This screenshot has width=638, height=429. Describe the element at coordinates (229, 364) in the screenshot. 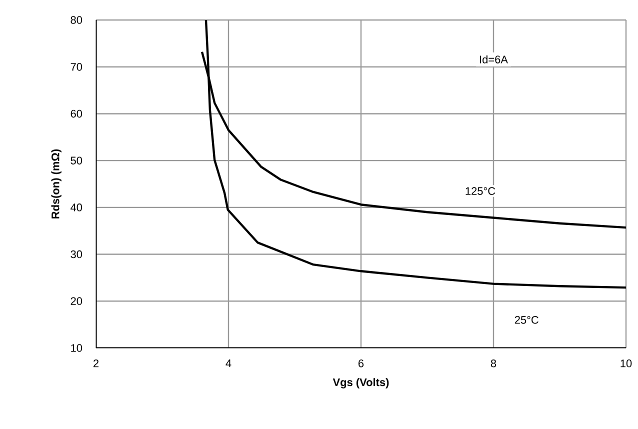

I see `x-tick-label: 4` at that location.